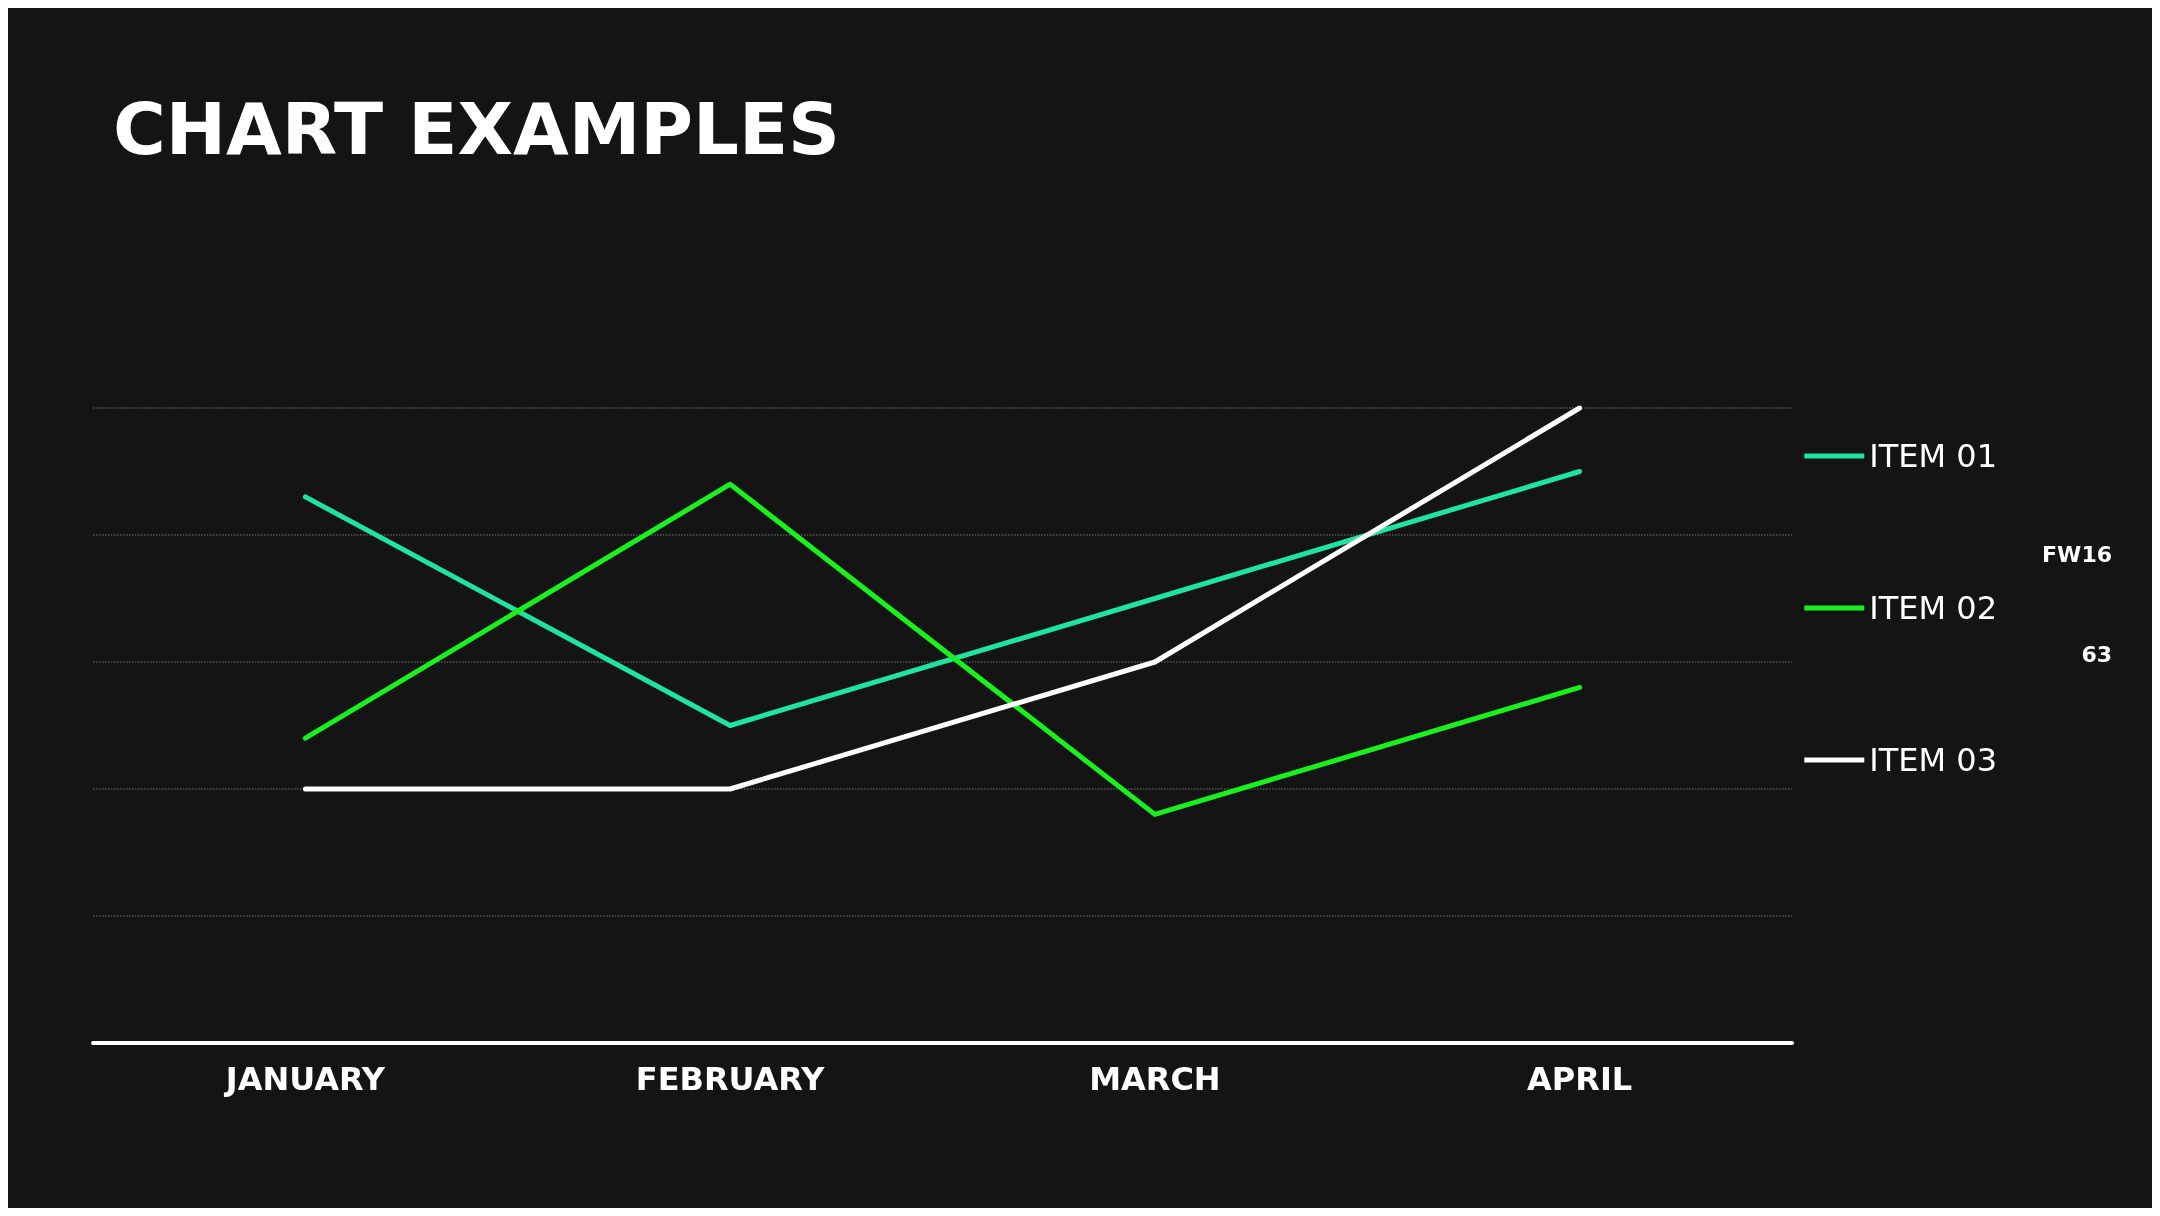  Describe the element at coordinates (1580, 1079) in the screenshot. I see `x-tick-label: APRIL` at that location.